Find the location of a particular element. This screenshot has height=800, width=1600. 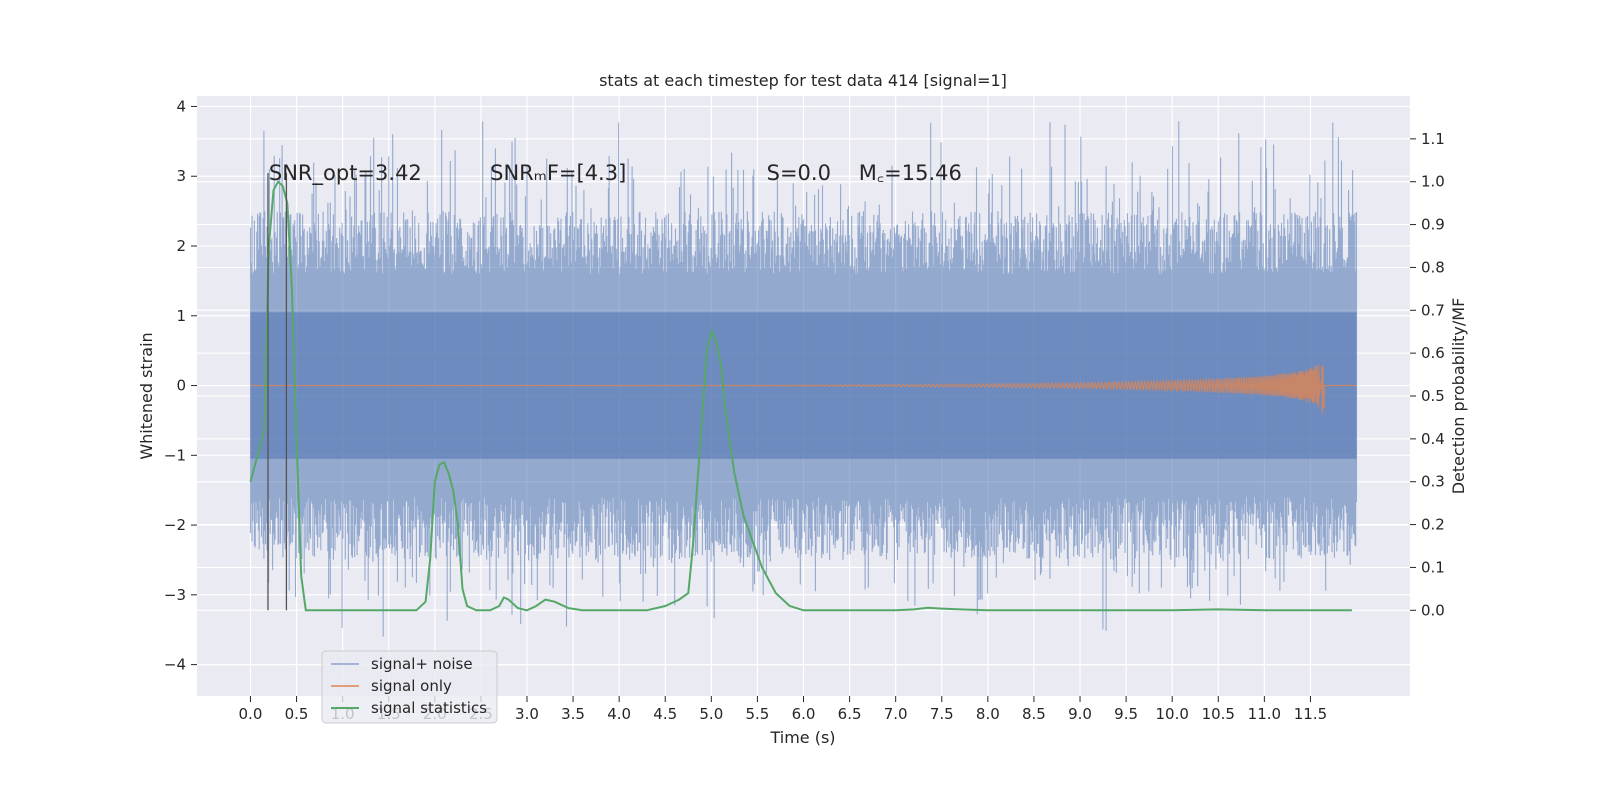

y-right-tick-label: 0.1 is located at coordinates (1433, 567).